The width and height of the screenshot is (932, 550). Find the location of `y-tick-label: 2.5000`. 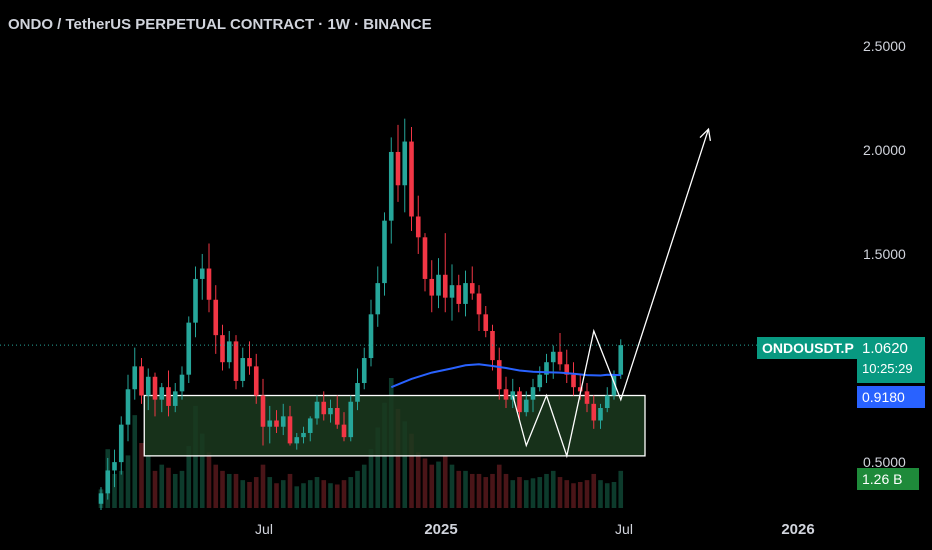

y-tick-label: 2.5000 is located at coordinates (884, 46).